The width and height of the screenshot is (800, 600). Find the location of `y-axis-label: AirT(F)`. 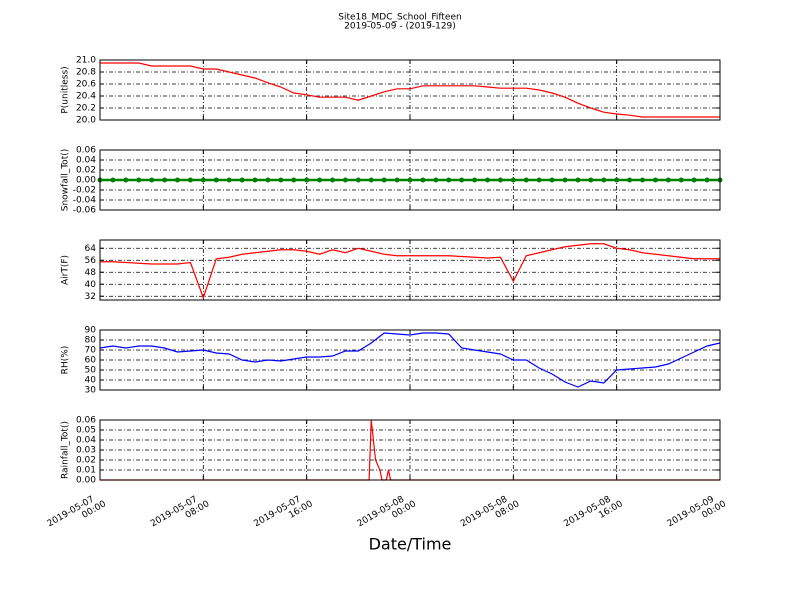

y-axis-label: AirT(F) is located at coordinates (66, 270).